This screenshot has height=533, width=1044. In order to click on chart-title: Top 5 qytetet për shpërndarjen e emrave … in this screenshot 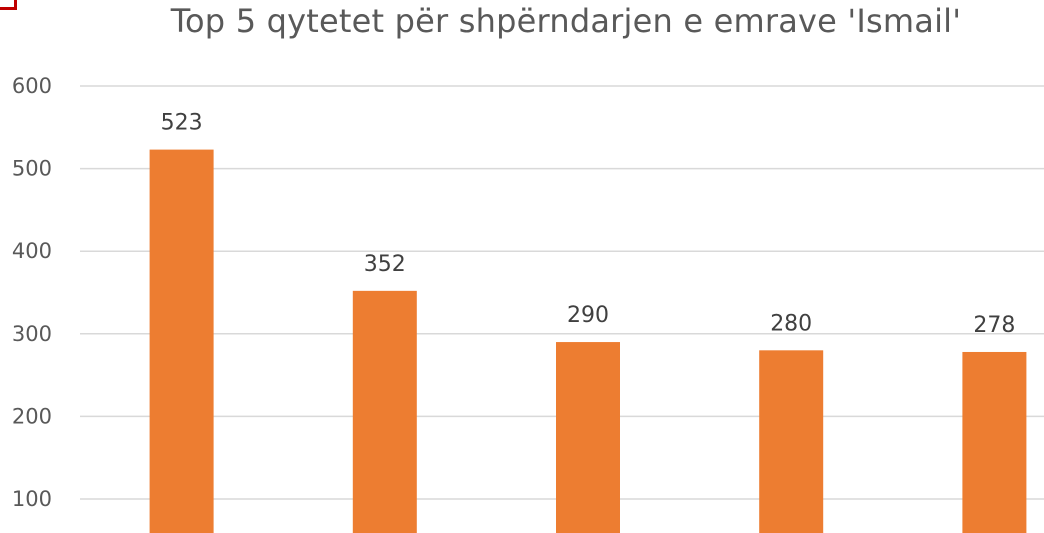, I will do `click(566, 21)`.